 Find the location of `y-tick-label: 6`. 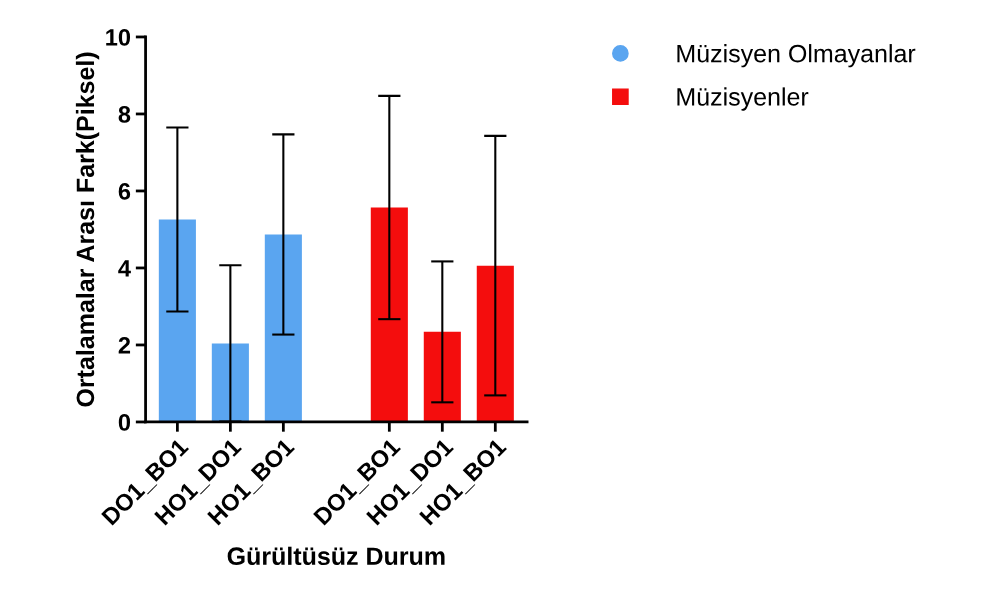

y-tick-label: 6 is located at coordinates (124, 191).